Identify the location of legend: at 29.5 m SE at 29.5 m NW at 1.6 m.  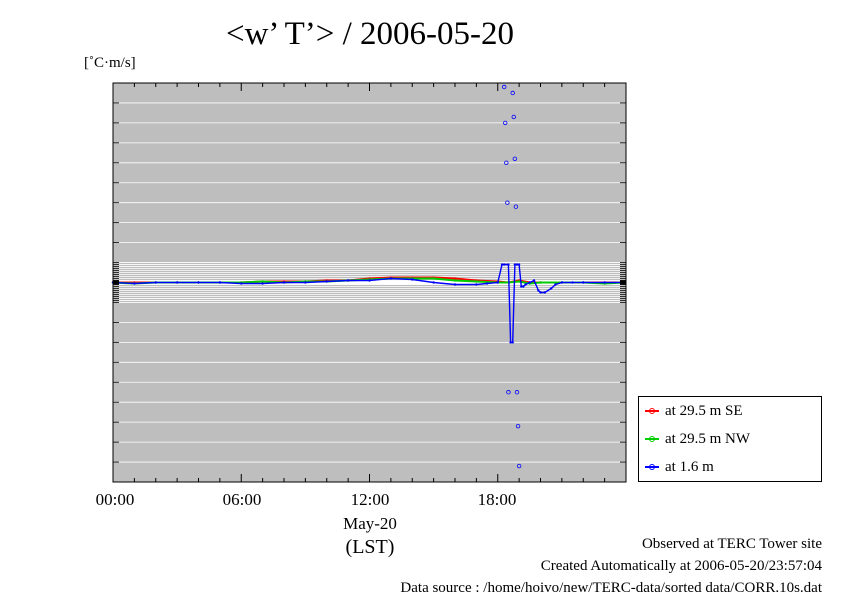
(730, 439).